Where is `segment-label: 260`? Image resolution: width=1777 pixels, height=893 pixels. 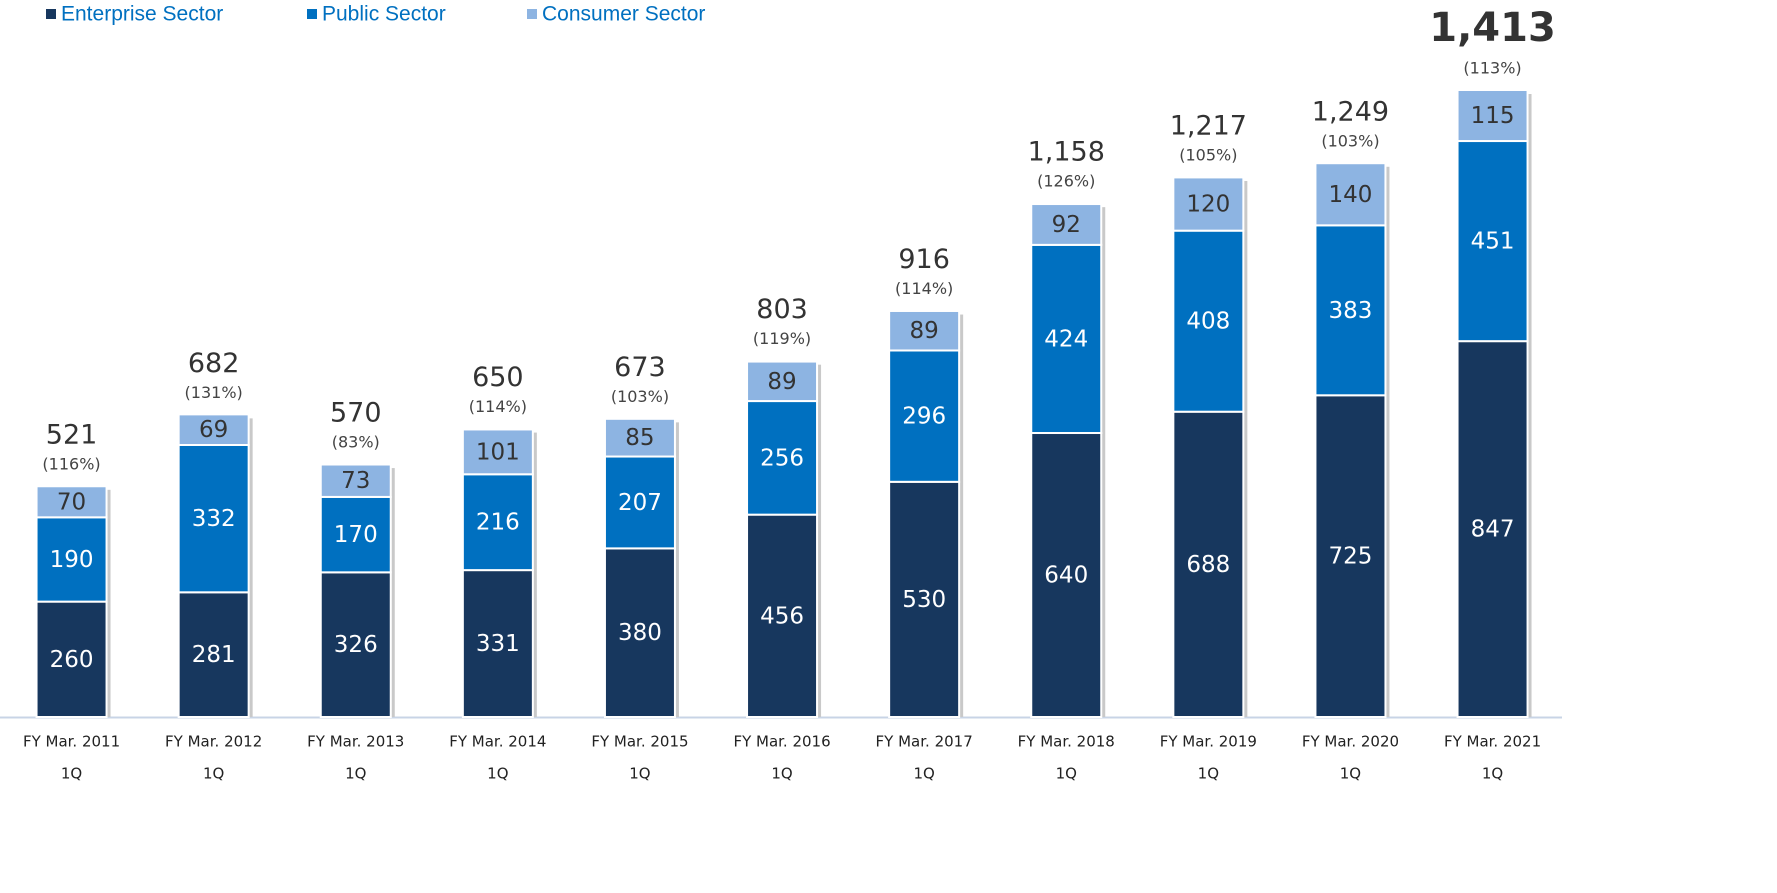 segment-label: 260 is located at coordinates (72, 660).